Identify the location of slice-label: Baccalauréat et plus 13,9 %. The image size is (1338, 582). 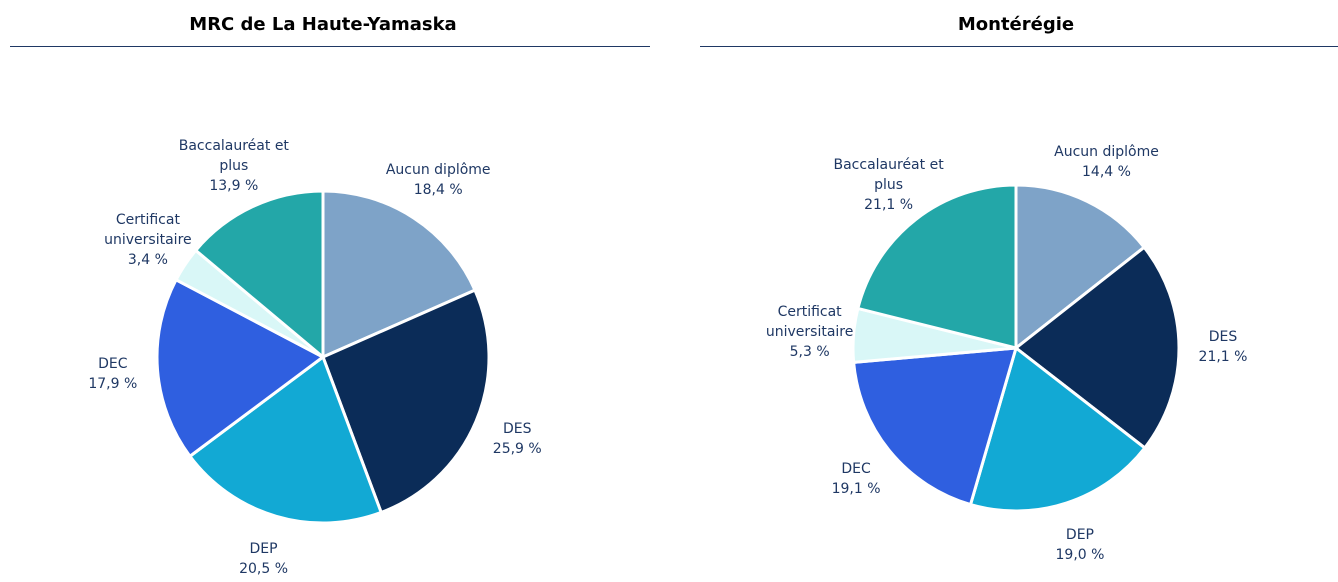
(234, 166).